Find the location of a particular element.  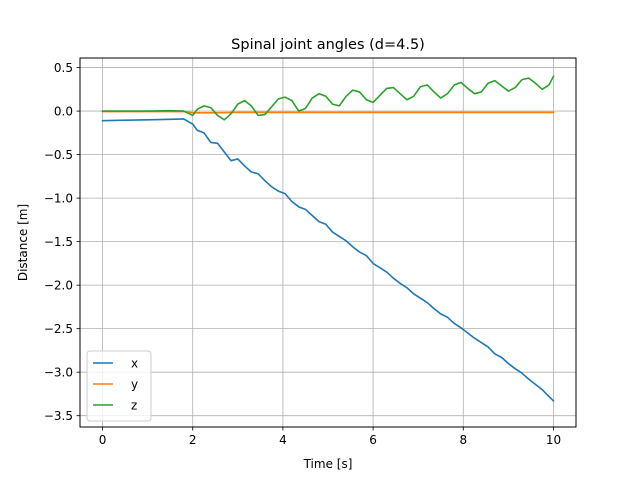

x-tick-label: 6 is located at coordinates (373, 440).